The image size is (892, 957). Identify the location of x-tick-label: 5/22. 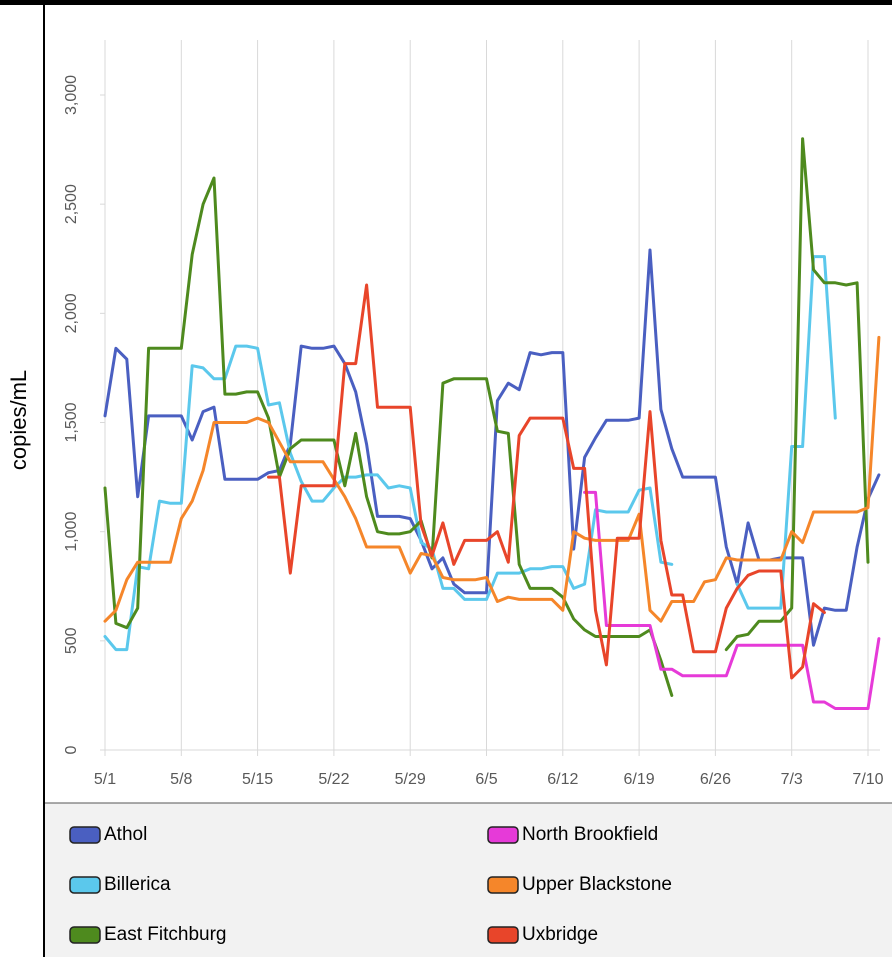
(333, 779).